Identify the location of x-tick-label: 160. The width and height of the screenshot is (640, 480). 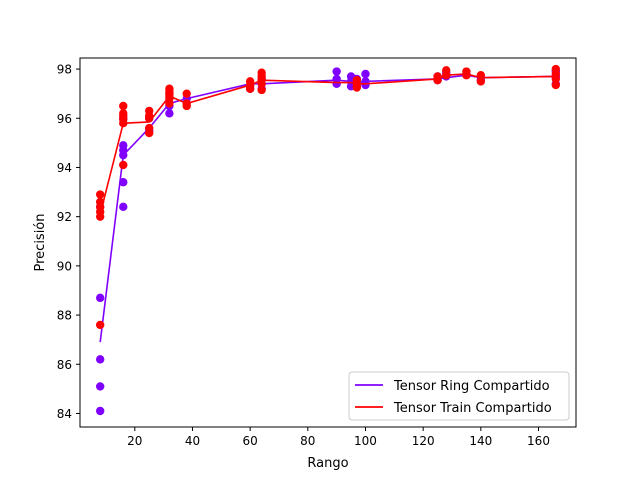
(538, 441).